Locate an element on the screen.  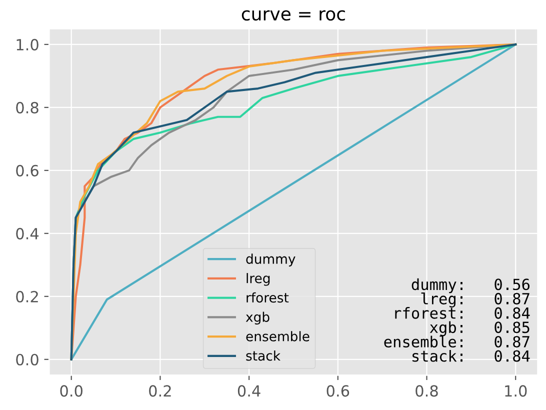
y-tick-label: 0.8 is located at coordinates (27, 108).